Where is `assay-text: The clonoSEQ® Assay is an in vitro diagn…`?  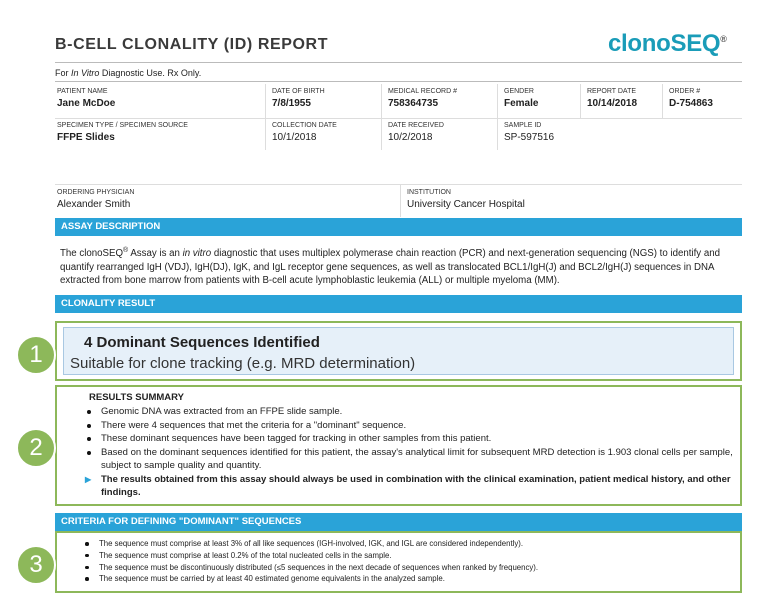
assay-text: The clonoSEQ® Assay is an in vitro diagn… is located at coordinates (402, 266).